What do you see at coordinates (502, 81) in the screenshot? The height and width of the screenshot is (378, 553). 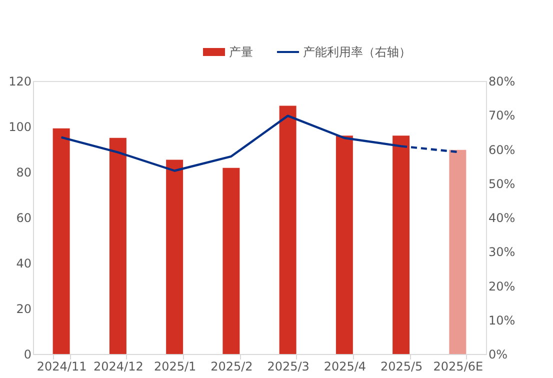 I see `y2-tick-label: 80%` at bounding box center [502, 81].